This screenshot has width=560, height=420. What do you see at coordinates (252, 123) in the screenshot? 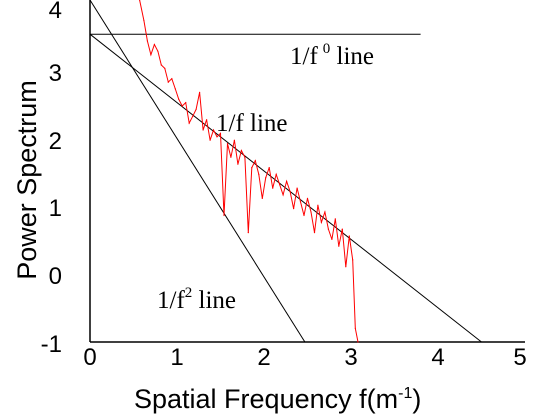
I see `label-1-over-f-line: 1/f line` at bounding box center [252, 123].